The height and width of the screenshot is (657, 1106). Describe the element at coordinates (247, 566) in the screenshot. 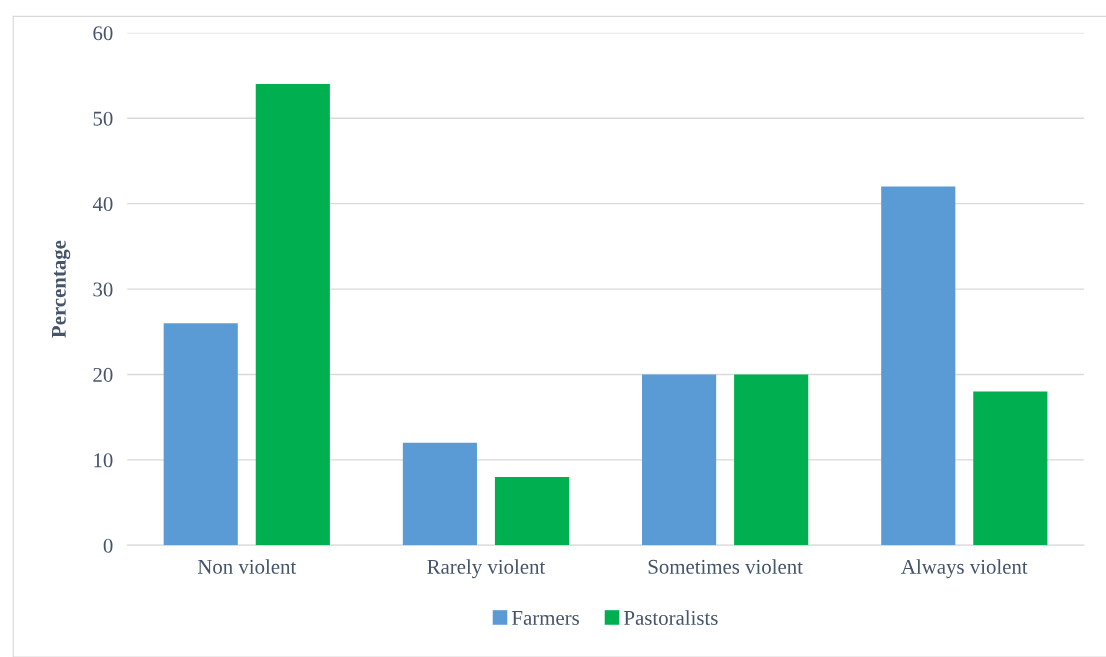

I see `x-tick-label: Non violent` at that location.